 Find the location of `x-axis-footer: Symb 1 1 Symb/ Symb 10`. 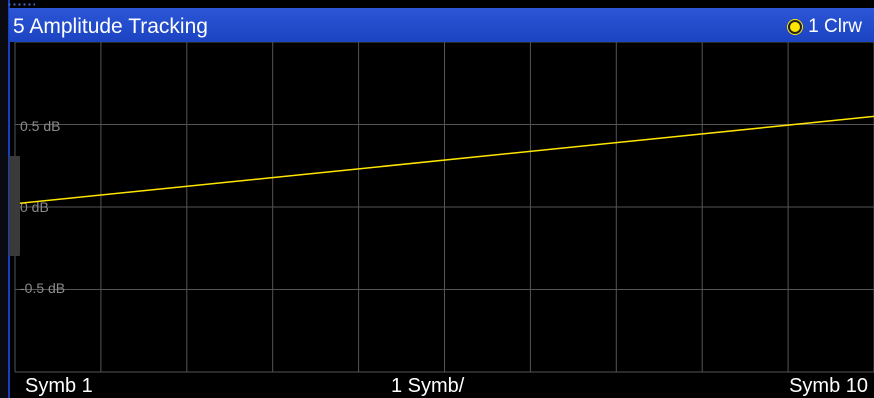

x-axis-footer: Symb 1 1 Symb/ Symb 10 is located at coordinates (441, 386).